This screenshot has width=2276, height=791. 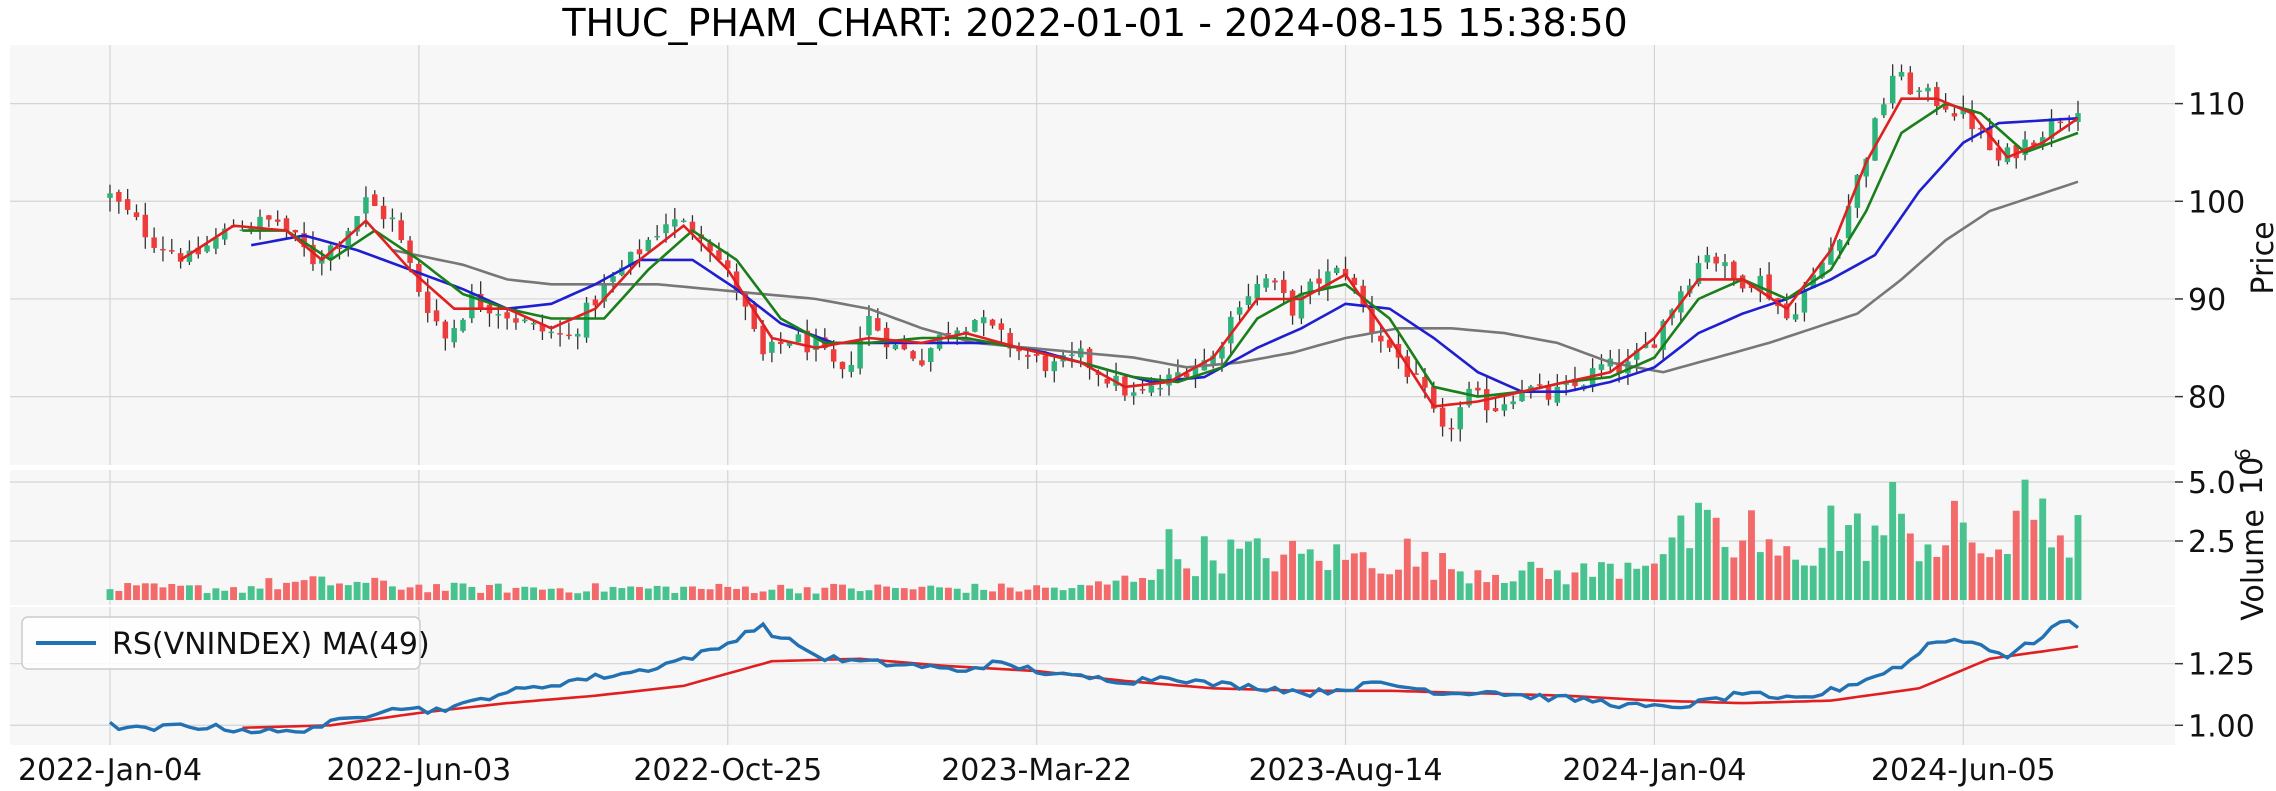 I want to click on x-tick-label: 2024-Jan-04, so click(x=1654, y=770).